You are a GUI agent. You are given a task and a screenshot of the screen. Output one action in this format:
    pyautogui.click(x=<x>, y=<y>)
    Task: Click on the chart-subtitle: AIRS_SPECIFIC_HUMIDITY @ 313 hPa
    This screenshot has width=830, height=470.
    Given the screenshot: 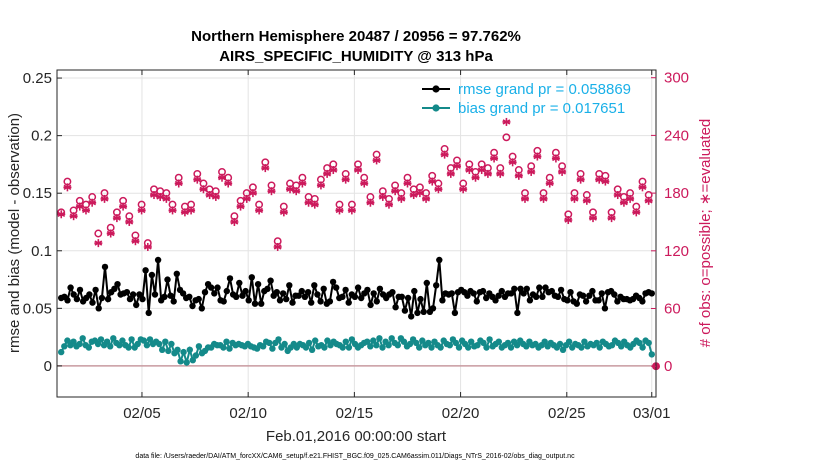 What is the action you would take?
    pyautogui.click(x=356, y=56)
    